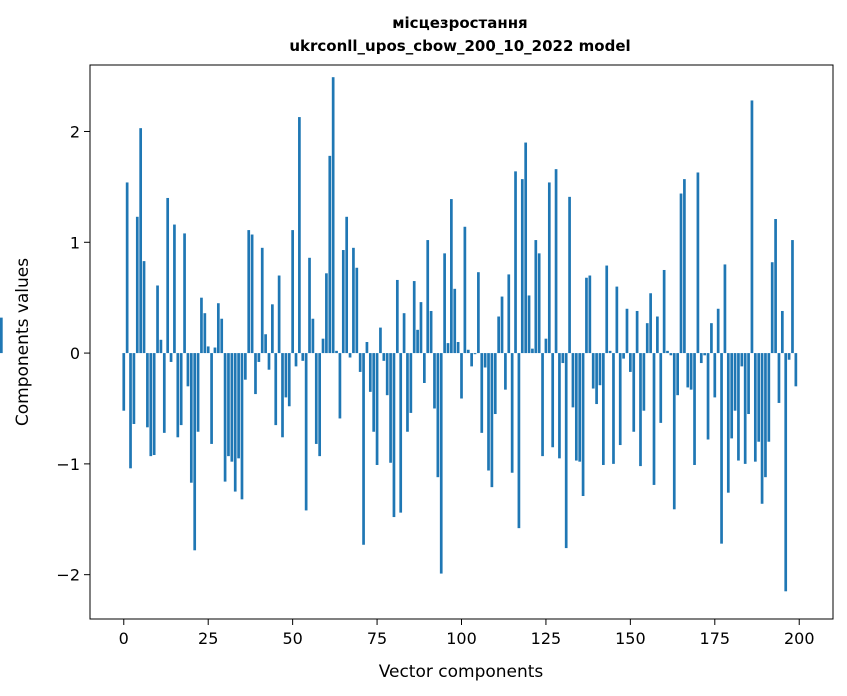 Image resolution: width=847 pixels, height=696 pixels. I want to click on x-axis-ticks: 0 25 50 75 100 125 150 175 200, so click(467, 633).